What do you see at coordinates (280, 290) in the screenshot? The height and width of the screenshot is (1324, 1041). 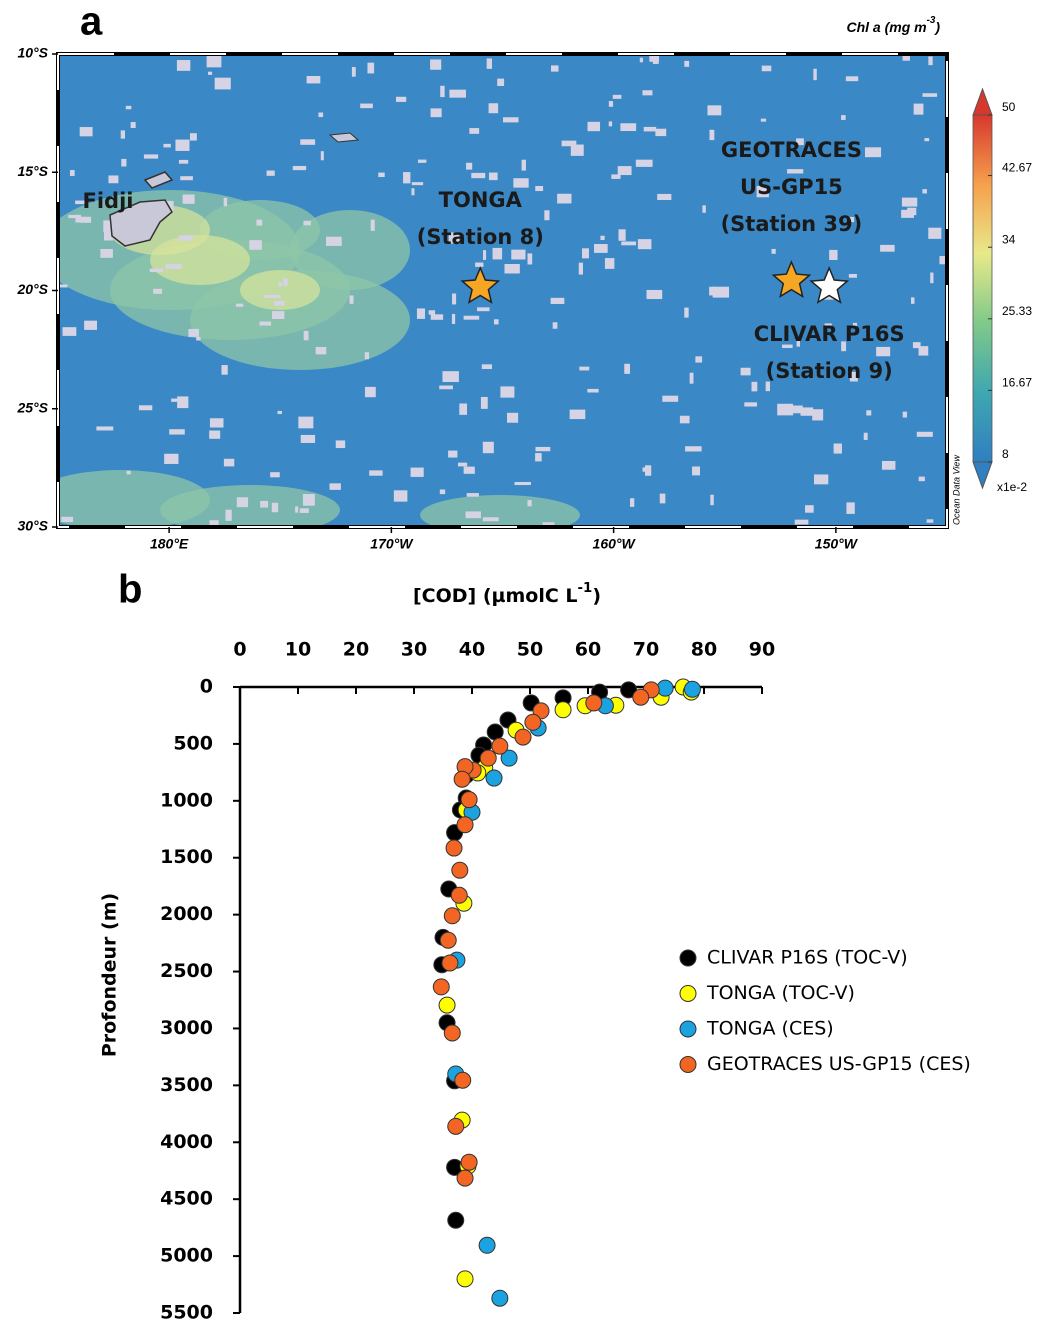 I see `chl-high` at bounding box center [280, 290].